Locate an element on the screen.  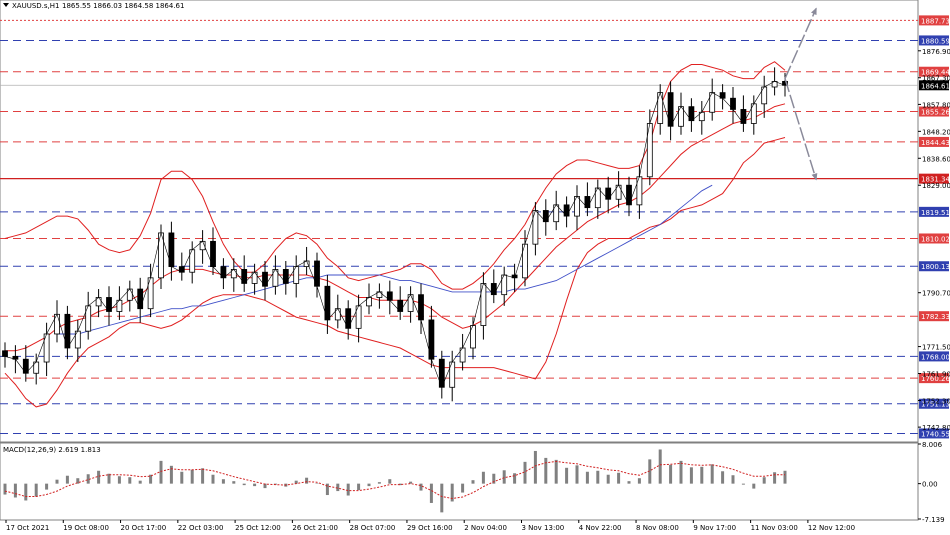
level-label-0: 1887.73 is located at coordinates (935, 21).